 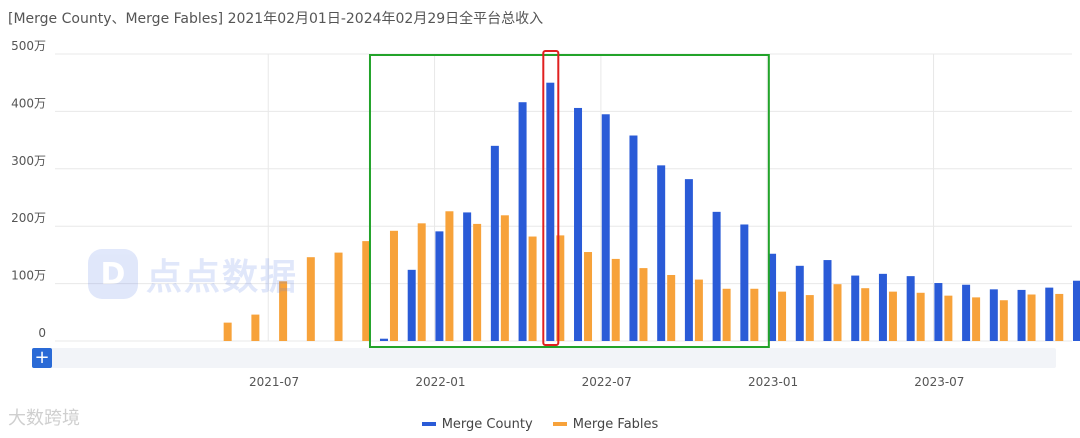 What do you see at coordinates (274, 382) in the screenshot?
I see `x-tick-label: 2021-07` at bounding box center [274, 382].